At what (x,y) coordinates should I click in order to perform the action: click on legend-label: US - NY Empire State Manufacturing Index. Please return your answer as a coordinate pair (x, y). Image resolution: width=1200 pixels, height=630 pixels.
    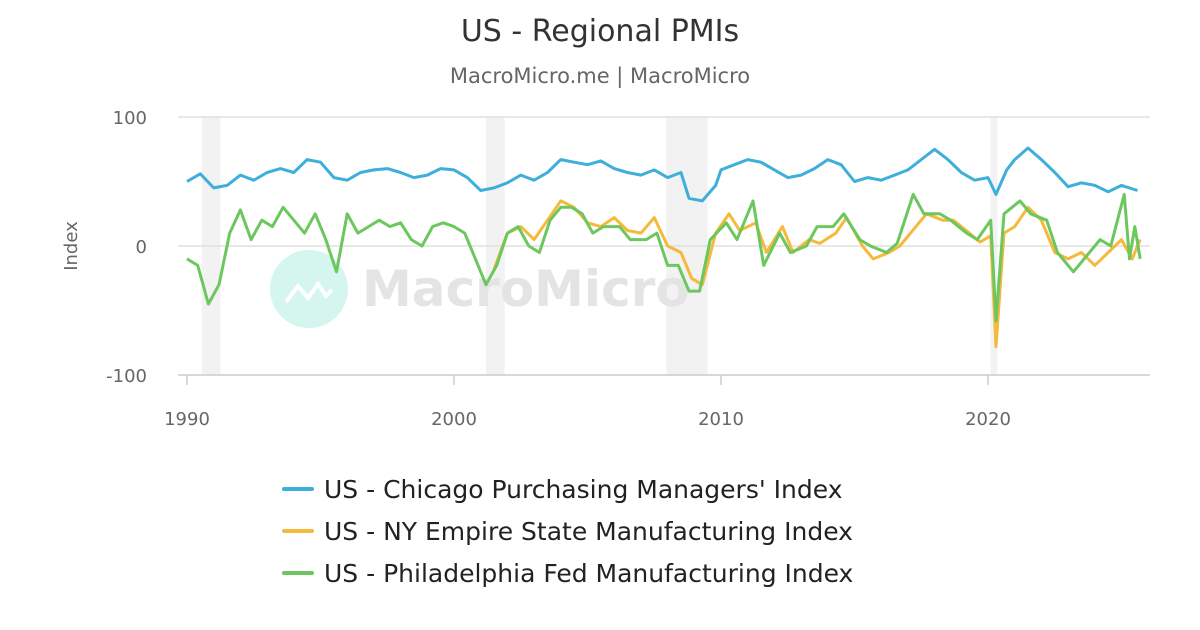
    Looking at the image, I should click on (588, 531).